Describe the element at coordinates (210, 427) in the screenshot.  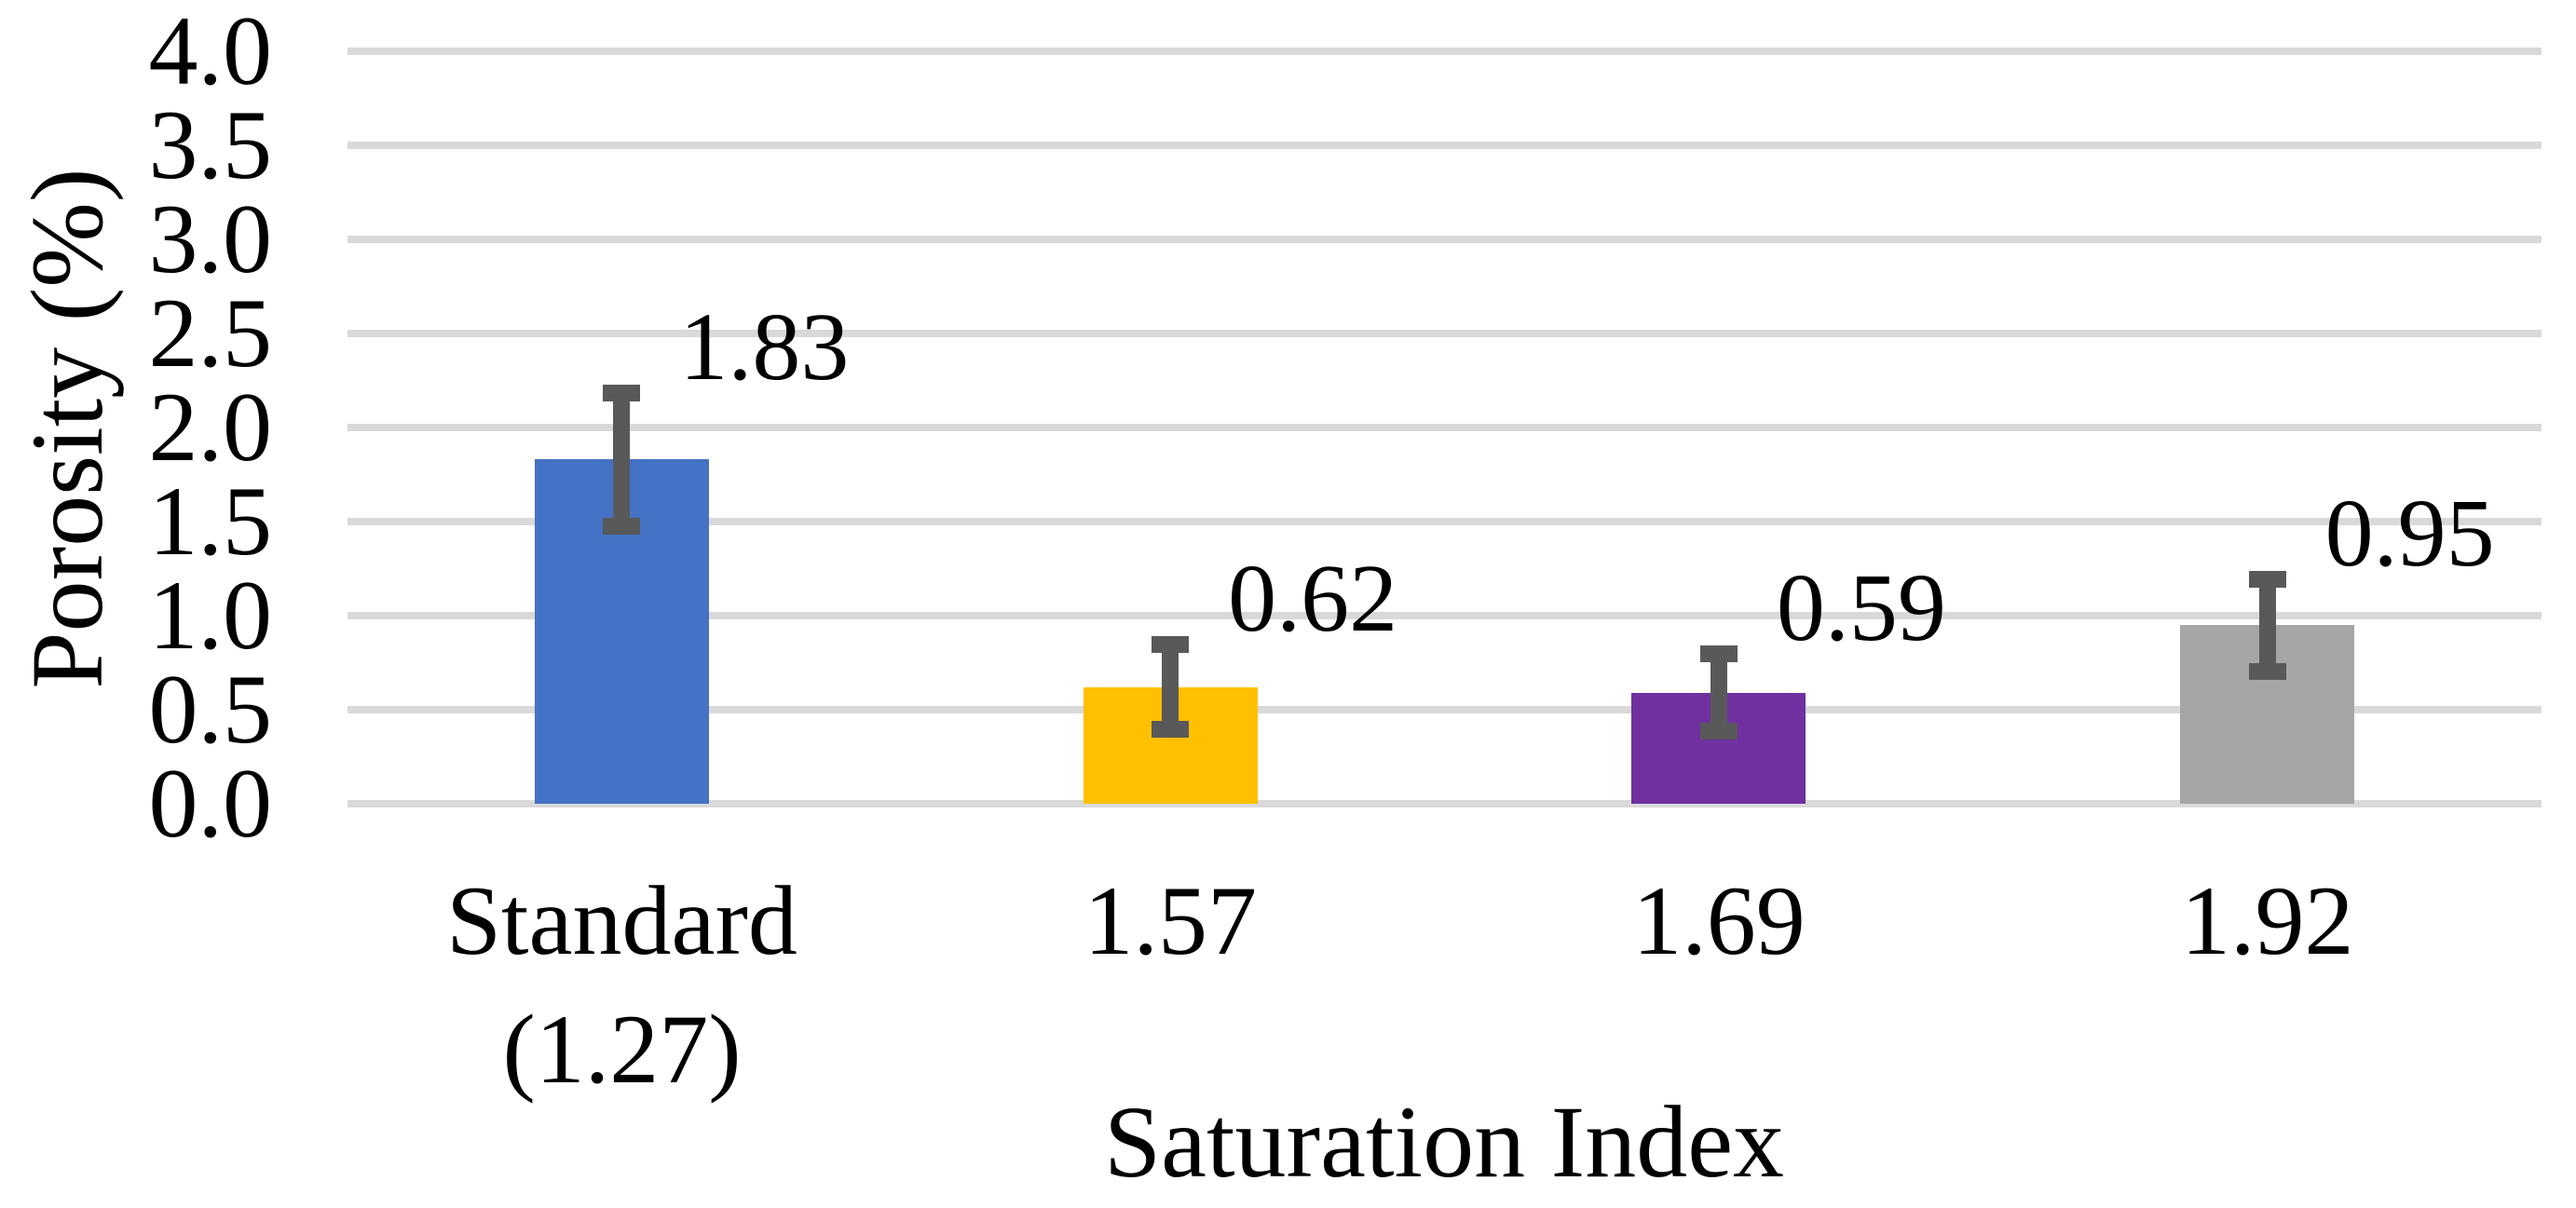
I see `y-tick-label: 2.0` at that location.